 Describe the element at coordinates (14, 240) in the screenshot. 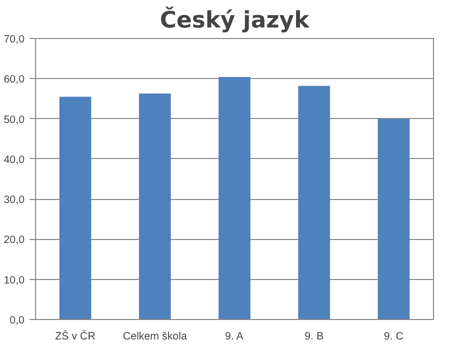

I see `y-tick-label: 20,0` at that location.